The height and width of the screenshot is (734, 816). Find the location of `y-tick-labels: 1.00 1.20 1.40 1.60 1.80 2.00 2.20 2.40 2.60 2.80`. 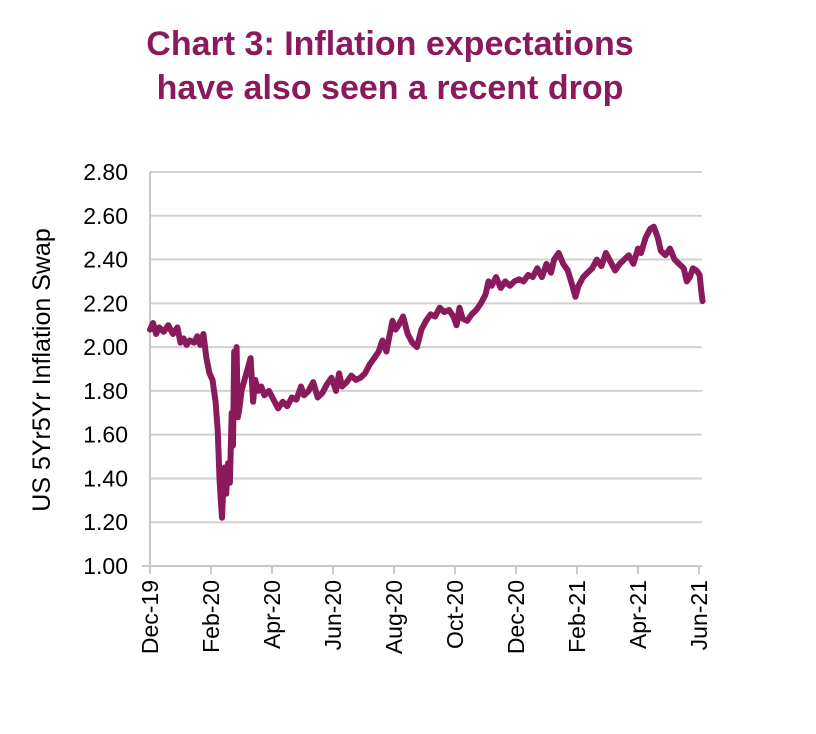

y-tick-labels: 1.00 1.20 1.40 1.60 1.80 2.00 2.20 2.40 2.60 2.80 is located at coordinates (105, 369).